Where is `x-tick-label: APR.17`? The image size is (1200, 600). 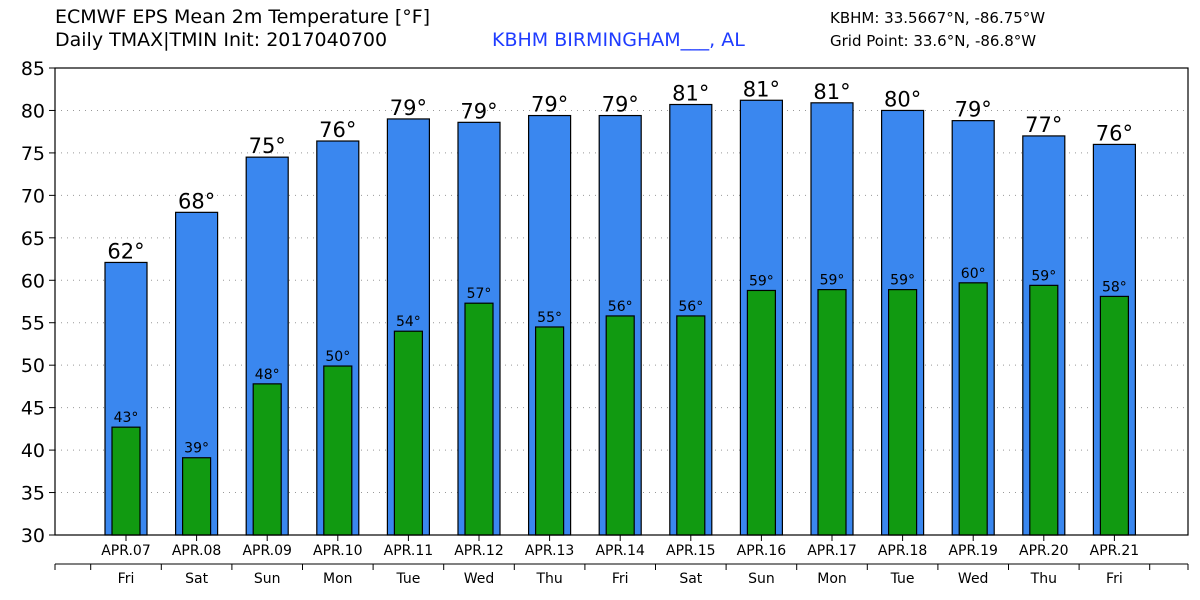 x-tick-label: APR.17 is located at coordinates (832, 551).